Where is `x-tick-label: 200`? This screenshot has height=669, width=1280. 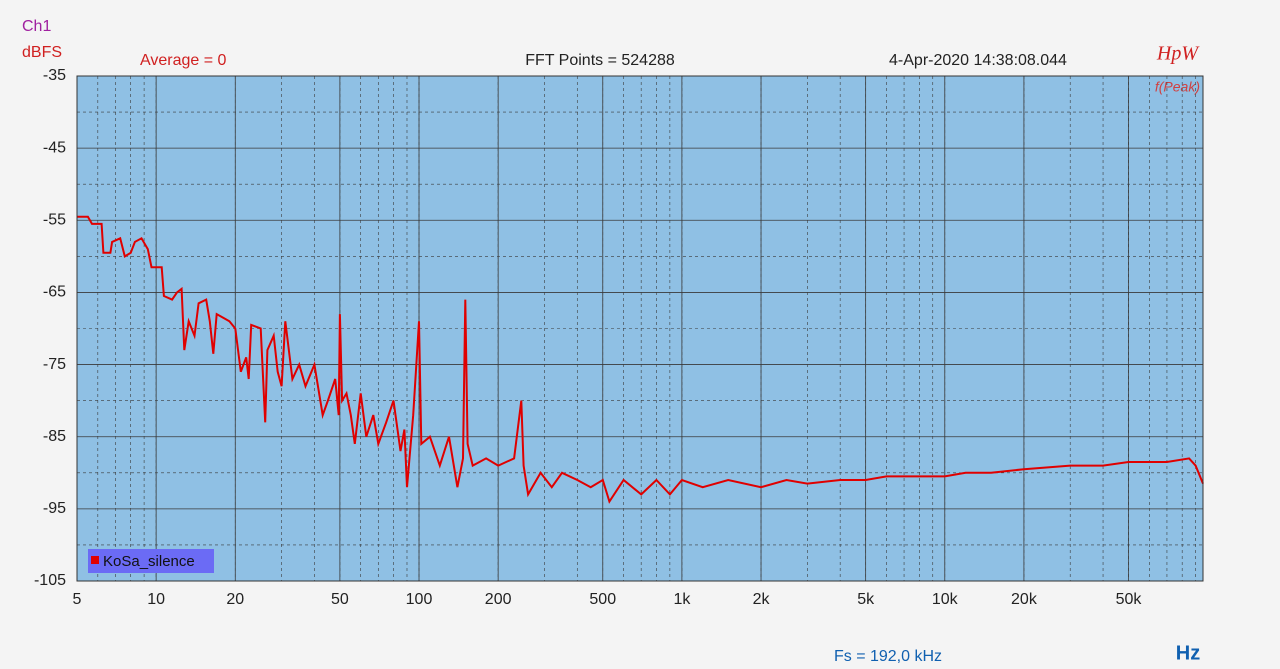
x-tick-label: 200 is located at coordinates (498, 599).